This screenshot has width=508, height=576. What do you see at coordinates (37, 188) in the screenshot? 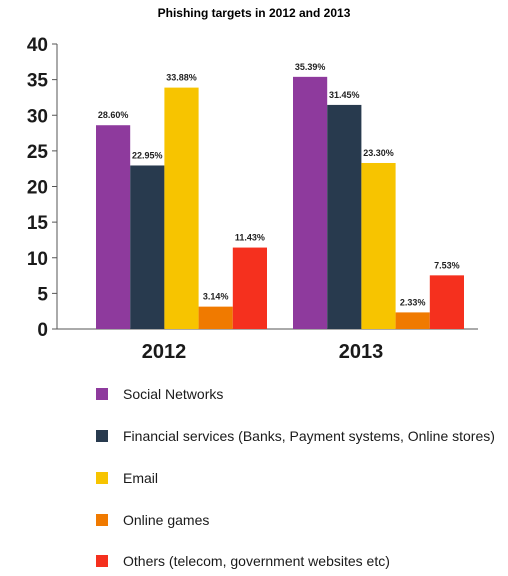
I see `y-tick-label: 20` at bounding box center [37, 188].